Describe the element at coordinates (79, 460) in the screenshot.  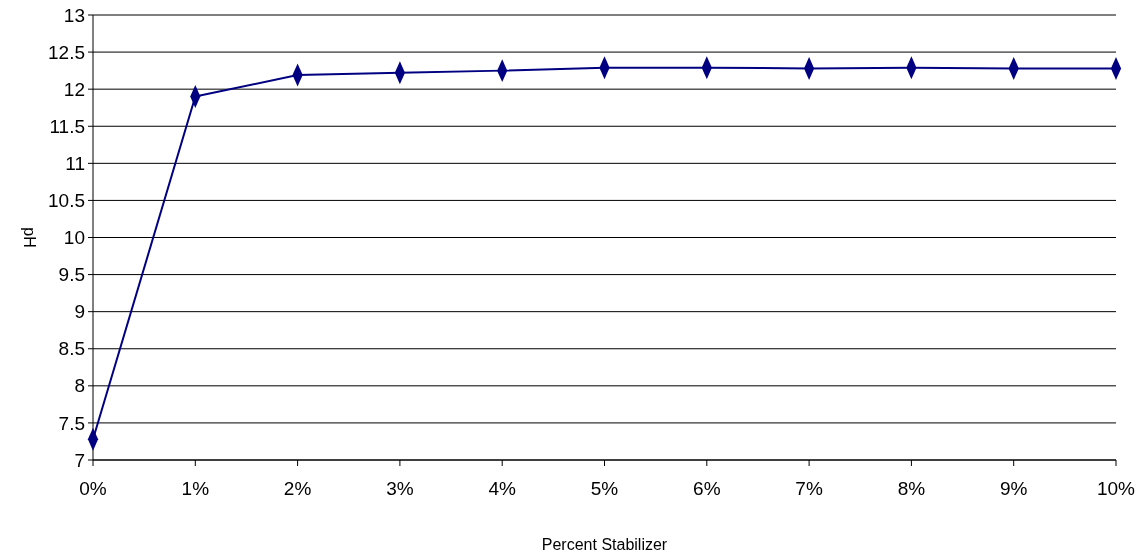
I see `y-tick-label: 7` at that location.